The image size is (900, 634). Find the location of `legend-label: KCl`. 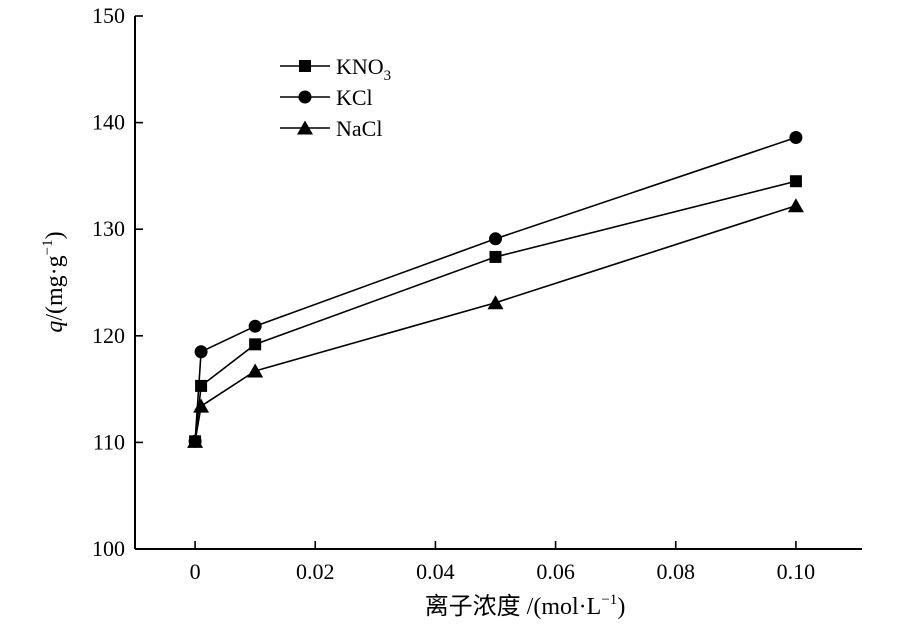

legend-label: KCl is located at coordinates (354, 97).